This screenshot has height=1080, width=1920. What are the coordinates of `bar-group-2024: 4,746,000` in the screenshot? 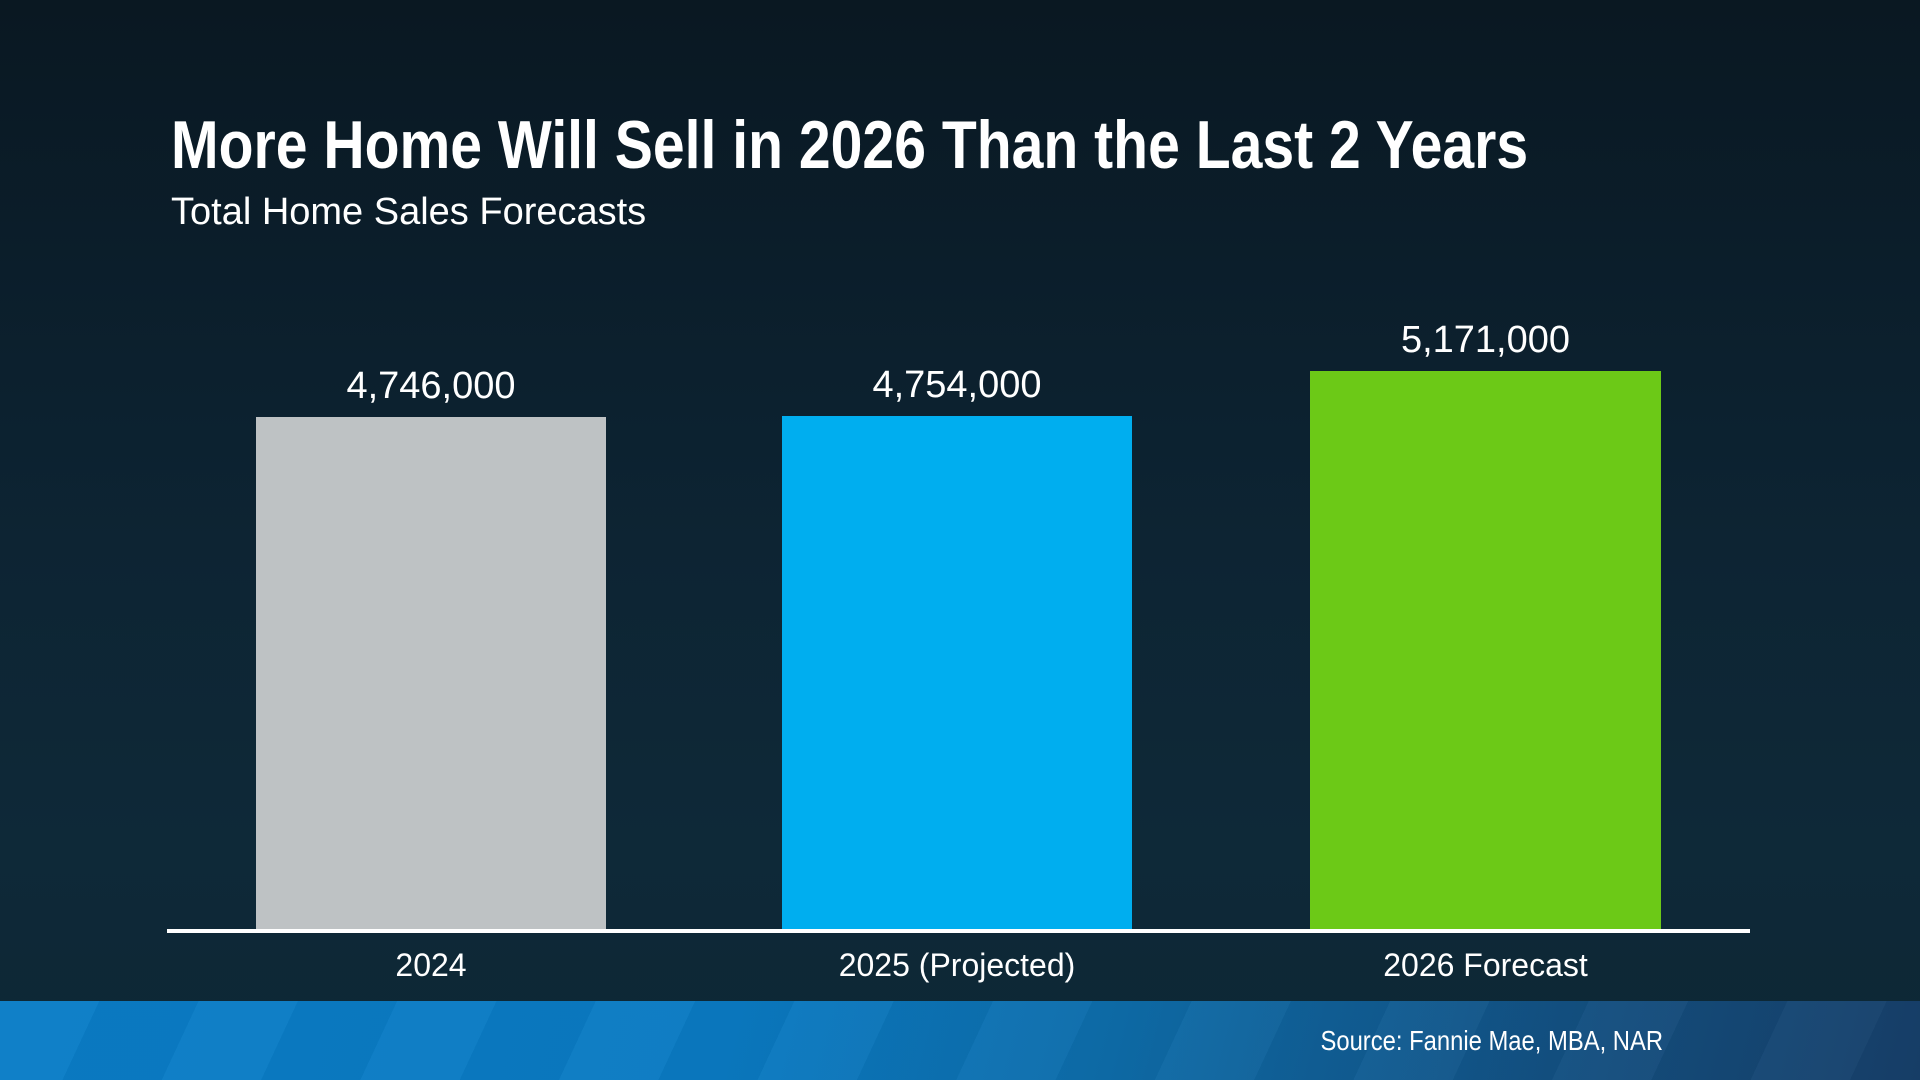 It's located at (431, 648).